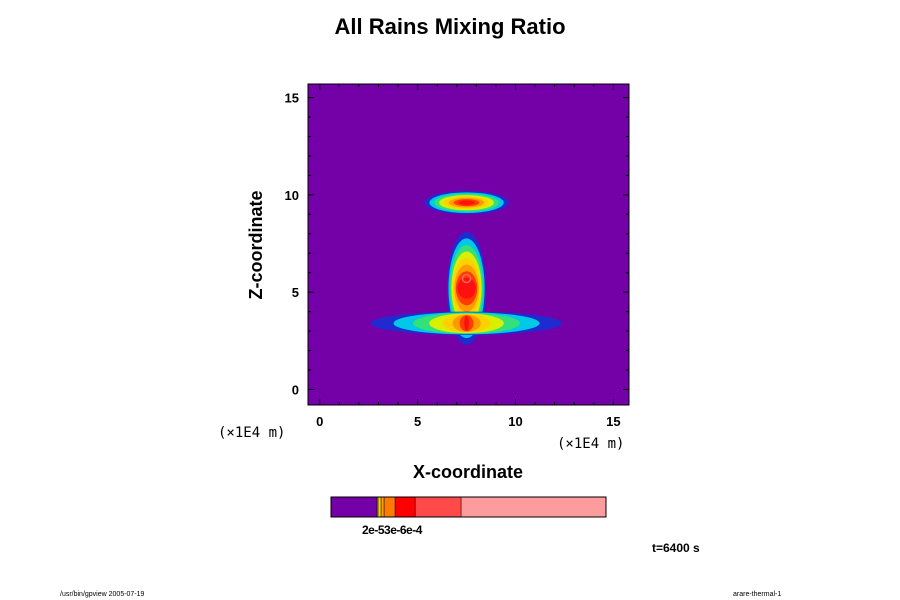 Image resolution: width=900 pixels, height=600 pixels. I want to click on y-axis-label: Z-coordinate, so click(256, 244).